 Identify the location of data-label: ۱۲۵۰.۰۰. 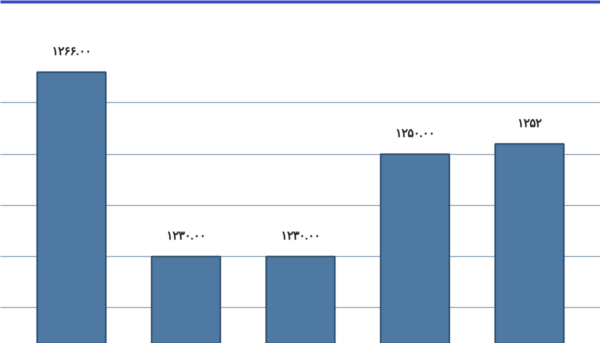
(415, 133).